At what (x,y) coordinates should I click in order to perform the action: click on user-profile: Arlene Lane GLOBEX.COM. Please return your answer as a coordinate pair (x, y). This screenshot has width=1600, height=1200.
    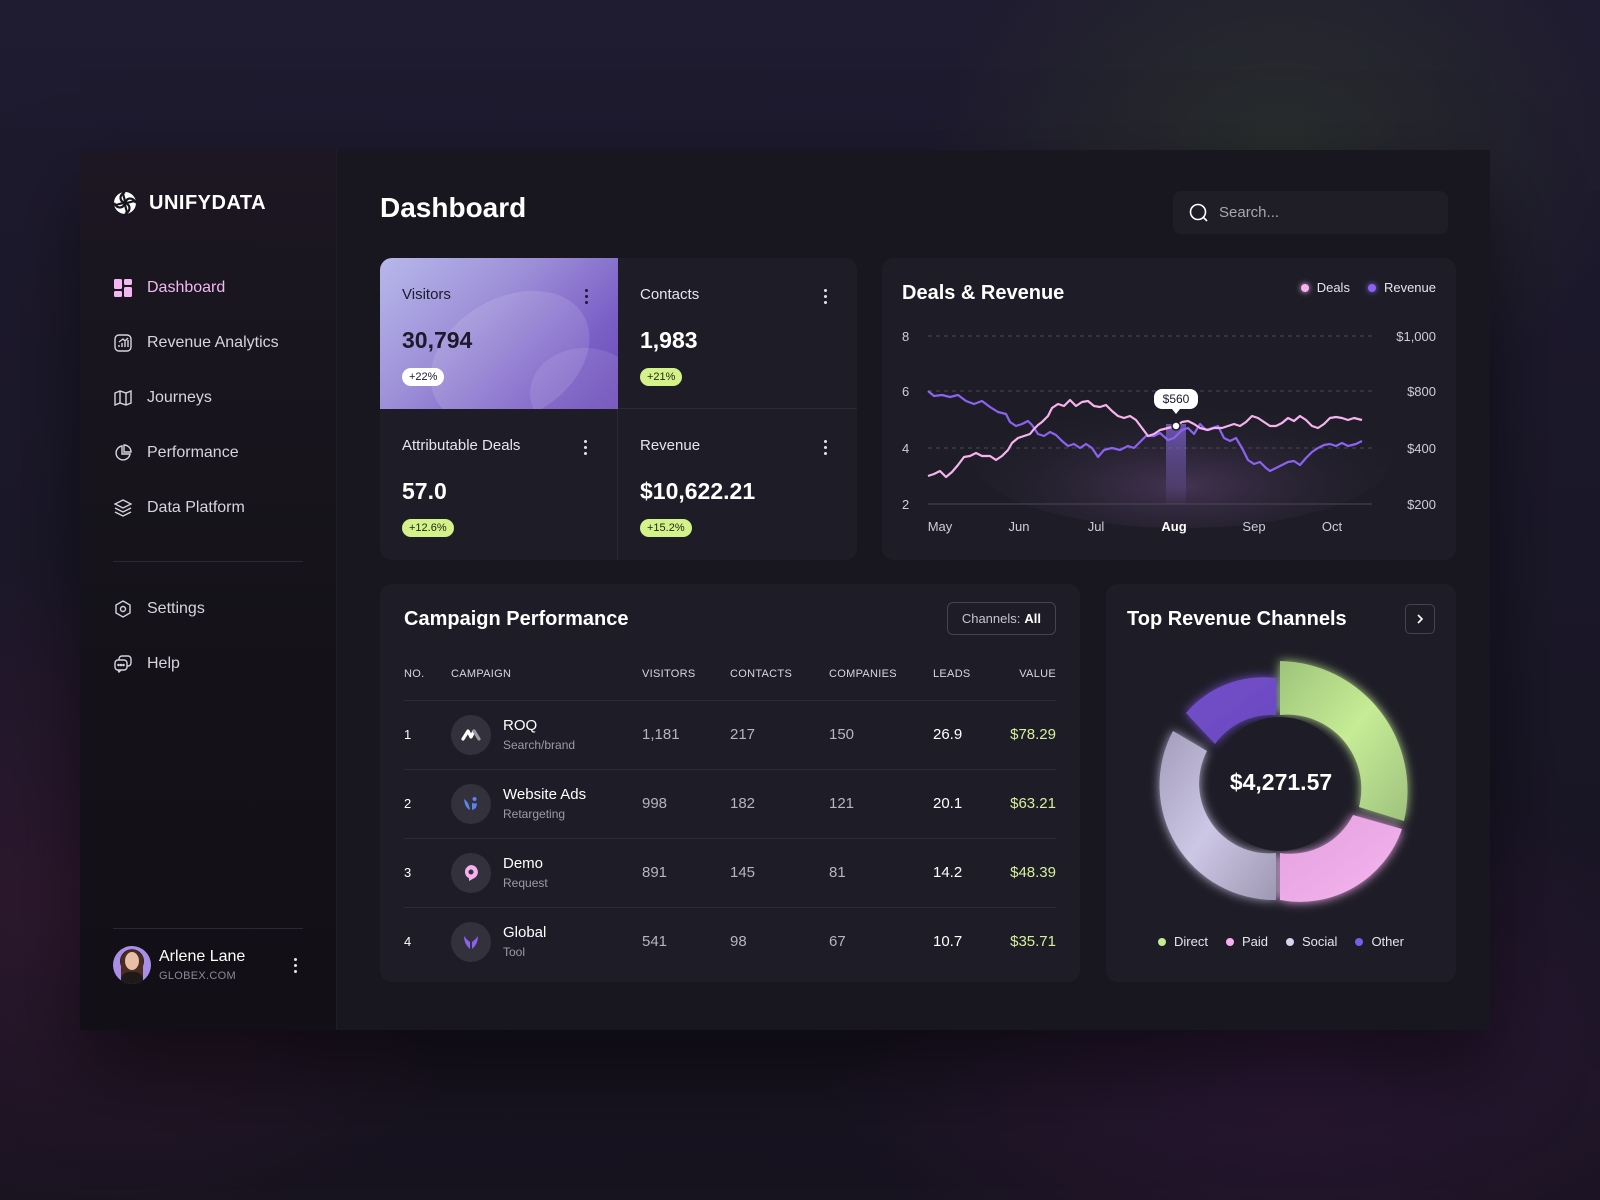
    Looking at the image, I should click on (208, 965).